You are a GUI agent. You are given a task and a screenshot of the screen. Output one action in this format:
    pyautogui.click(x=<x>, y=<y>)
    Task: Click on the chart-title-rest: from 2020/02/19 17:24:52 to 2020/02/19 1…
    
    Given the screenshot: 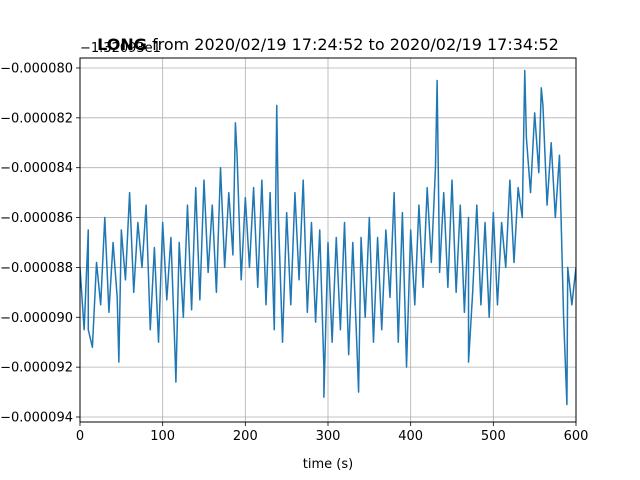 What is the action you would take?
    pyautogui.click(x=353, y=44)
    